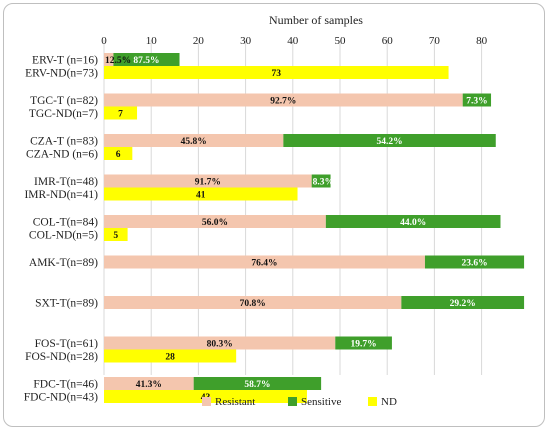 The image size is (550, 432). Describe the element at coordinates (61, 74) in the screenshot. I see `category-label-erv-nd-n-73: ERV-ND(n=73)` at that location.